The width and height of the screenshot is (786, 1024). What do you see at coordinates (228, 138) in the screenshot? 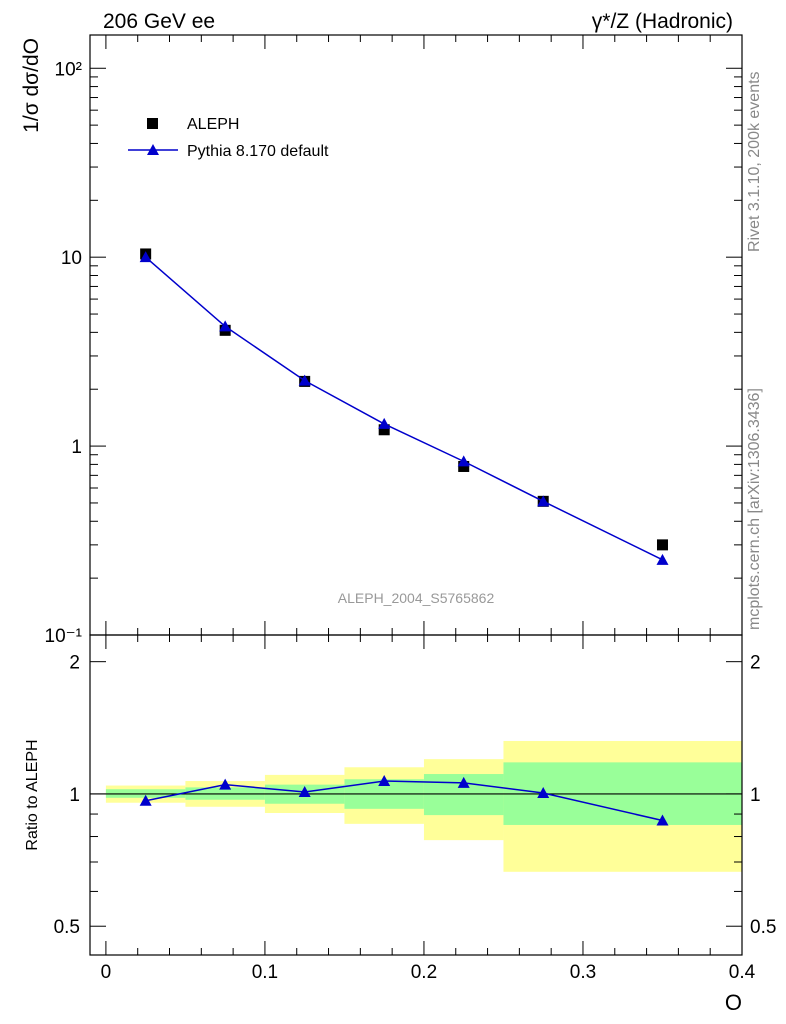
I see `legend: ALEPH Pythia 8.170 default` at bounding box center [228, 138].